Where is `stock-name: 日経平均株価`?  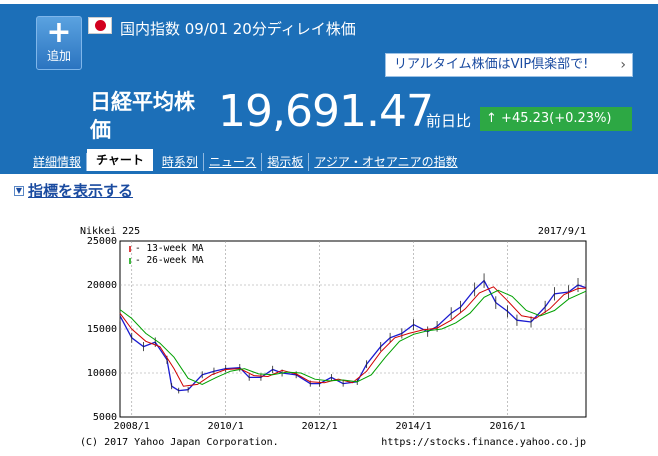 stock-name: 日経平均株価 is located at coordinates (142, 116).